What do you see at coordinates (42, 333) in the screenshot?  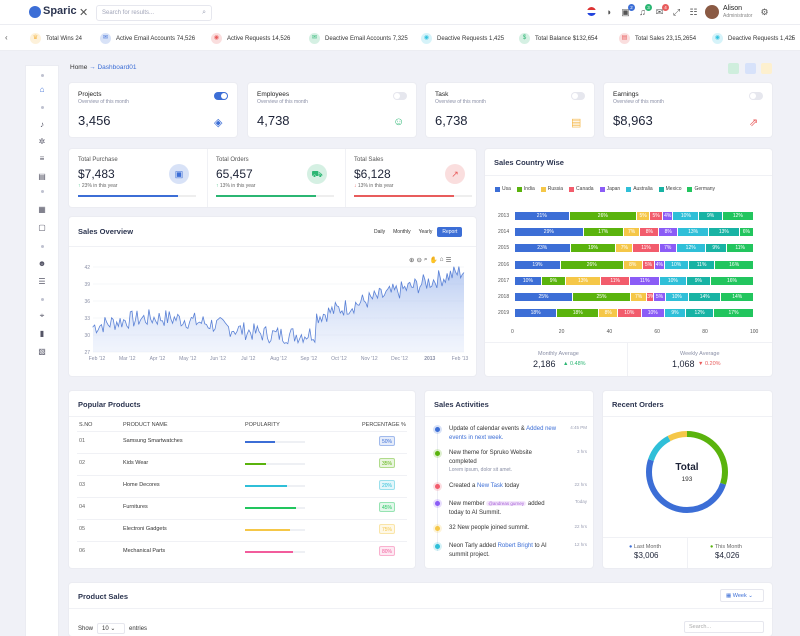 I see `chart-icon: ▮` at bounding box center [42, 333].